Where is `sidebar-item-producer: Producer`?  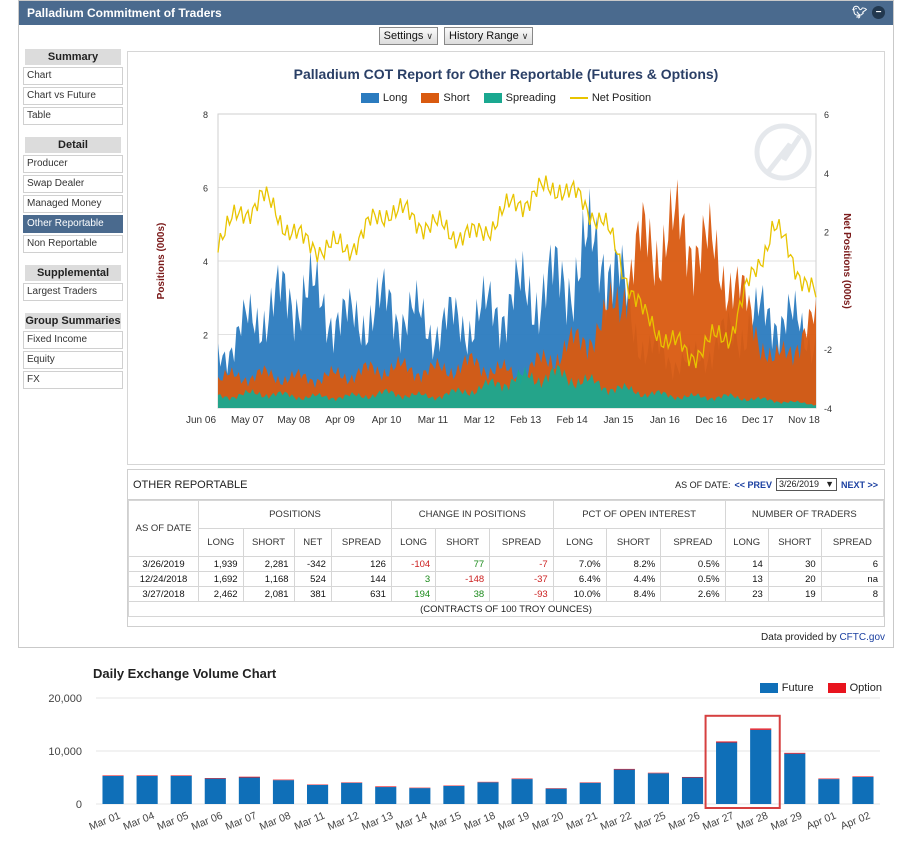 sidebar-item-producer: Producer is located at coordinates (73, 164).